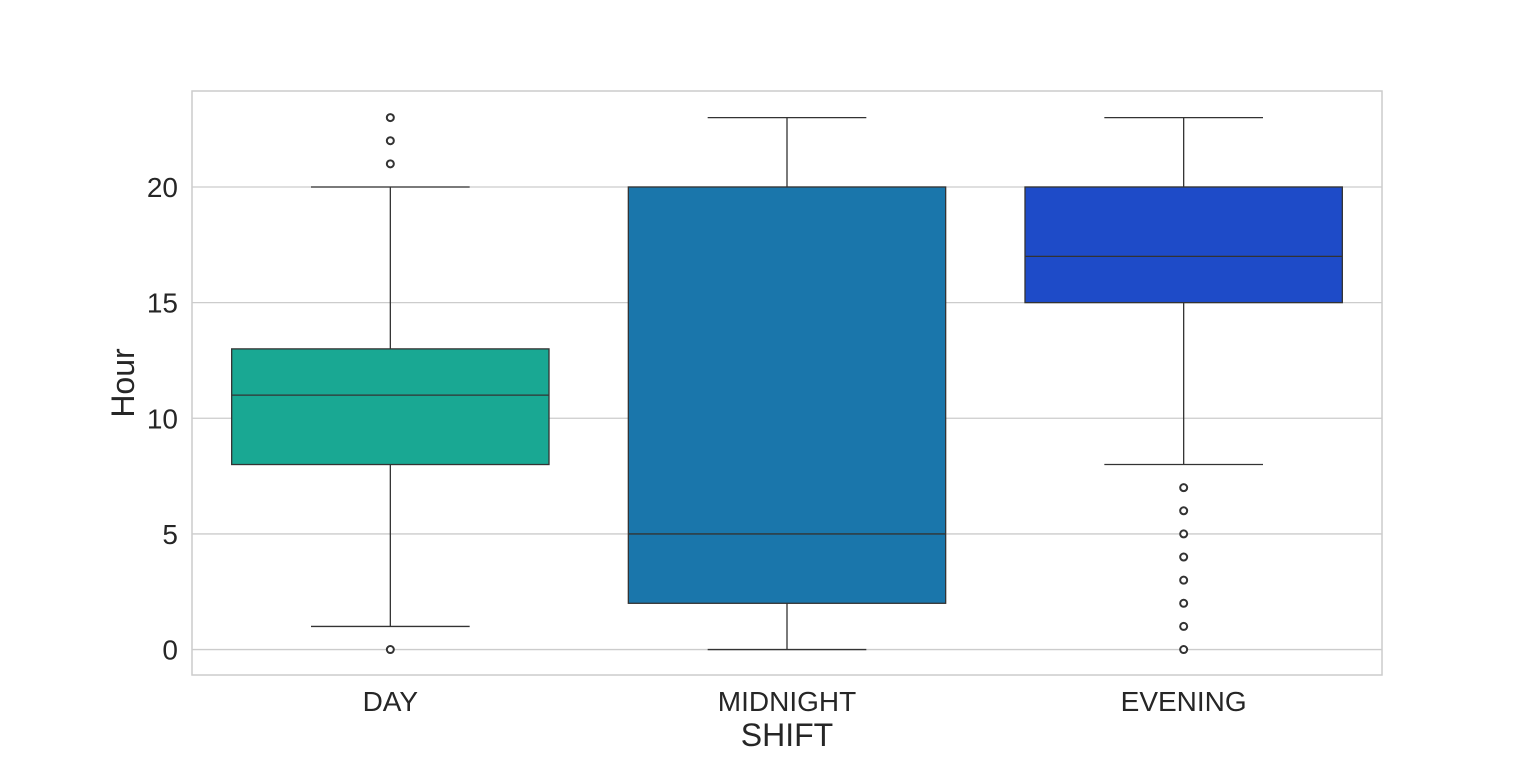 This screenshot has height=759, width=1536. Describe the element at coordinates (1184, 701) in the screenshot. I see `x-tick-label: EVENING` at that location.